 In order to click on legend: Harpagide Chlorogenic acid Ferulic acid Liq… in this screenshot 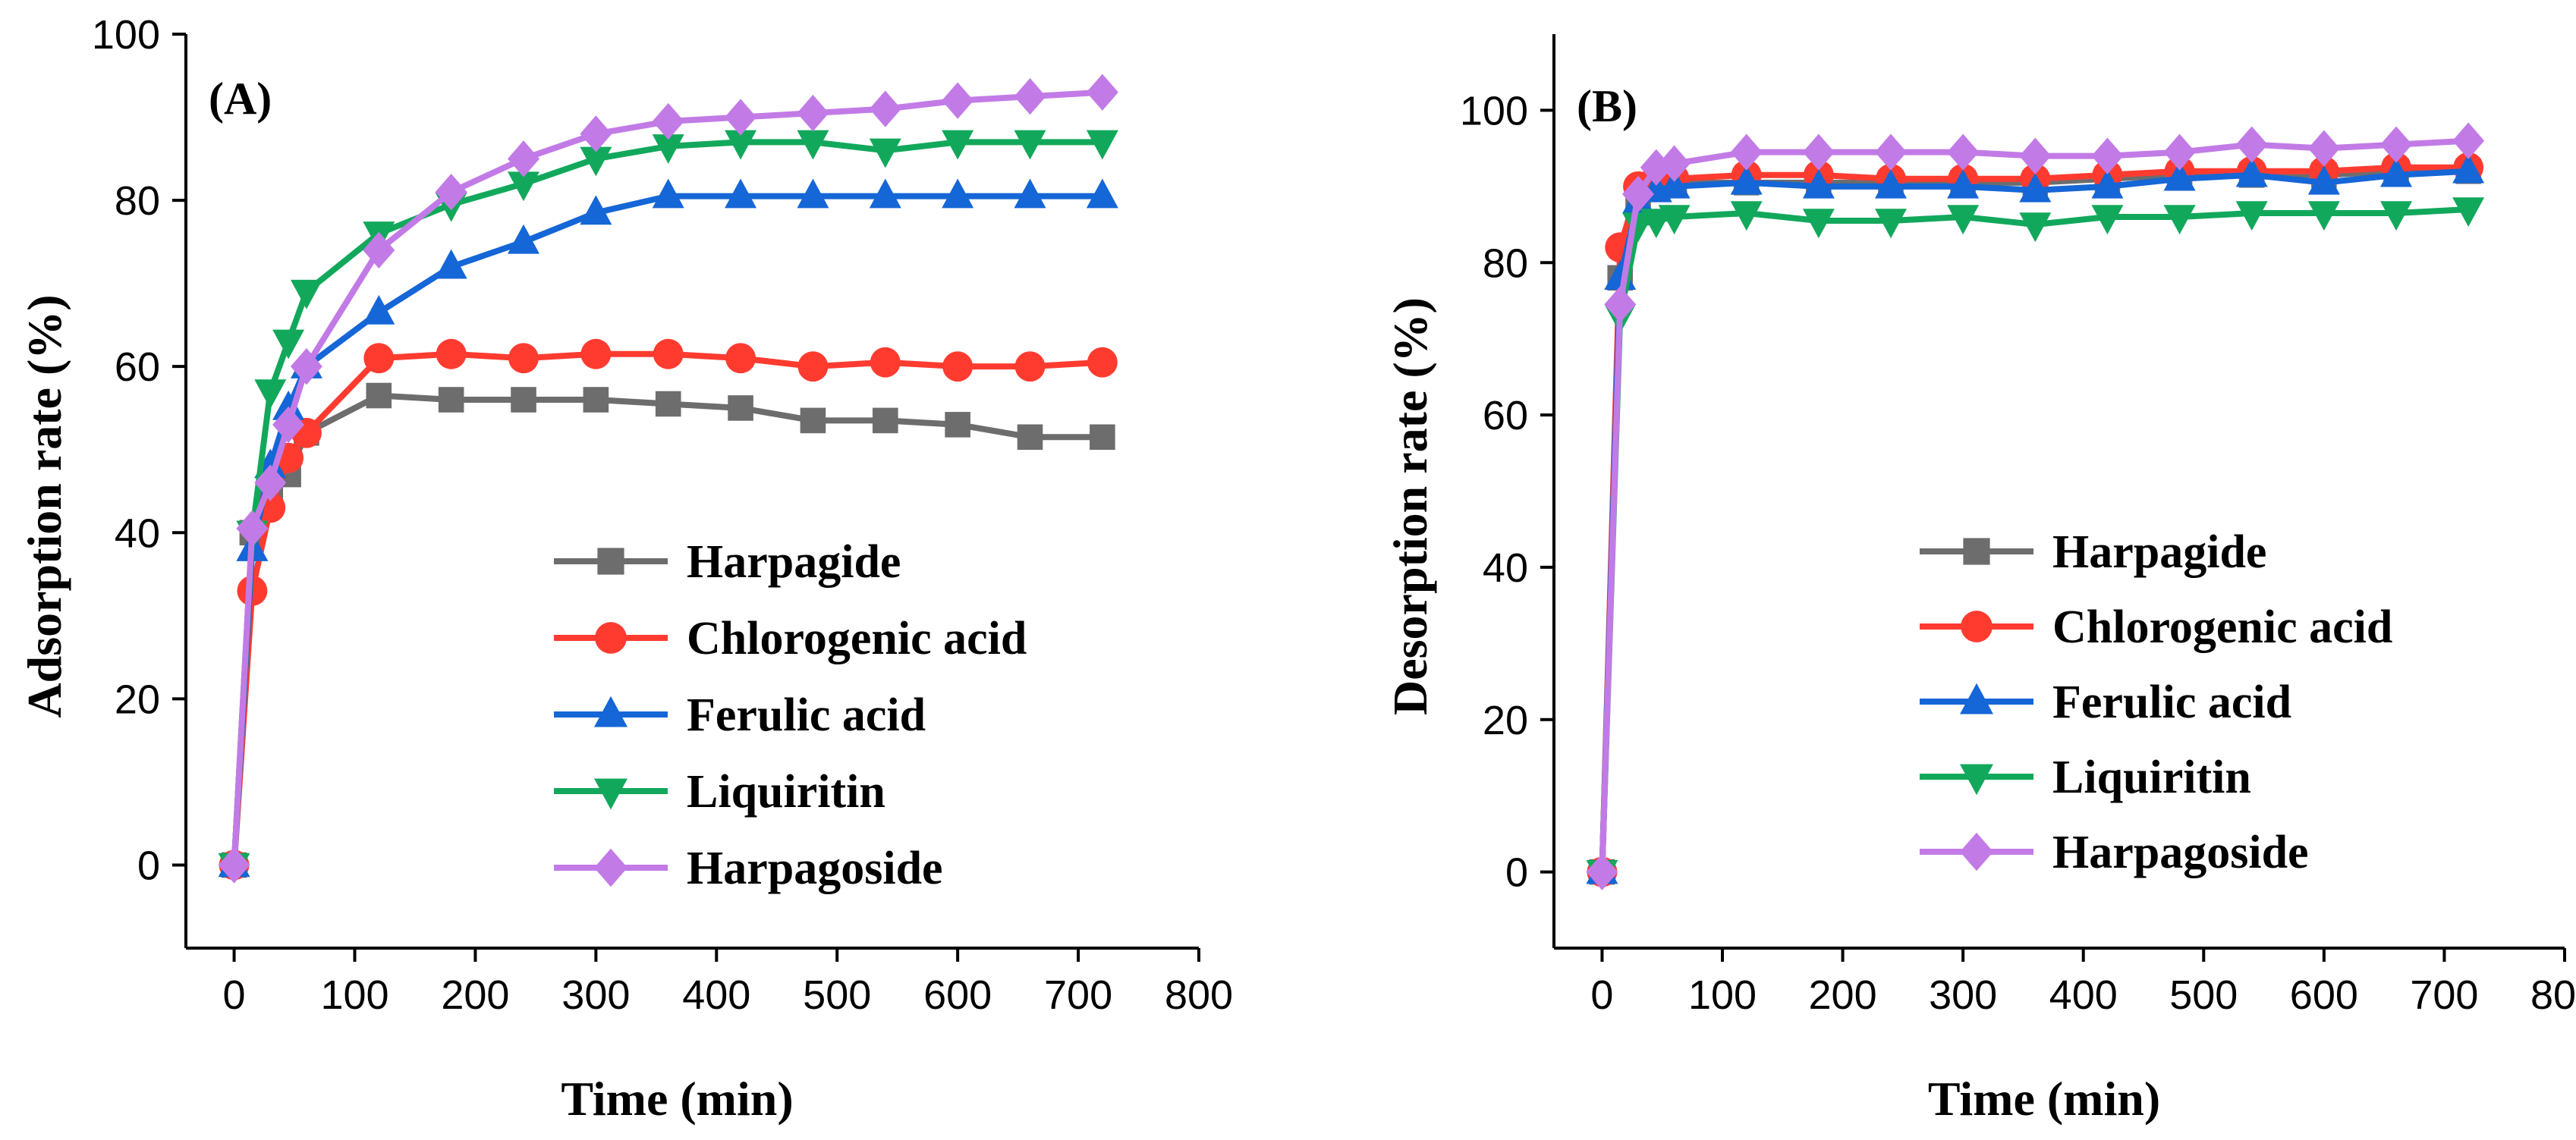, I will do `click(2156, 702)`.